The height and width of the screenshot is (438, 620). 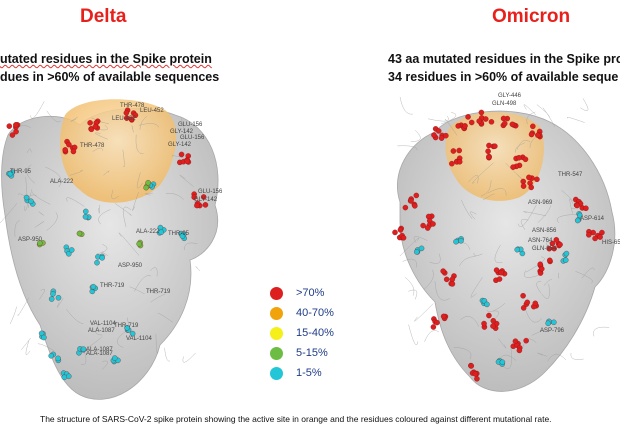 What do you see at coordinates (552, 331) in the screenshot?
I see `residue-label: ASP-796` at bounding box center [552, 331].